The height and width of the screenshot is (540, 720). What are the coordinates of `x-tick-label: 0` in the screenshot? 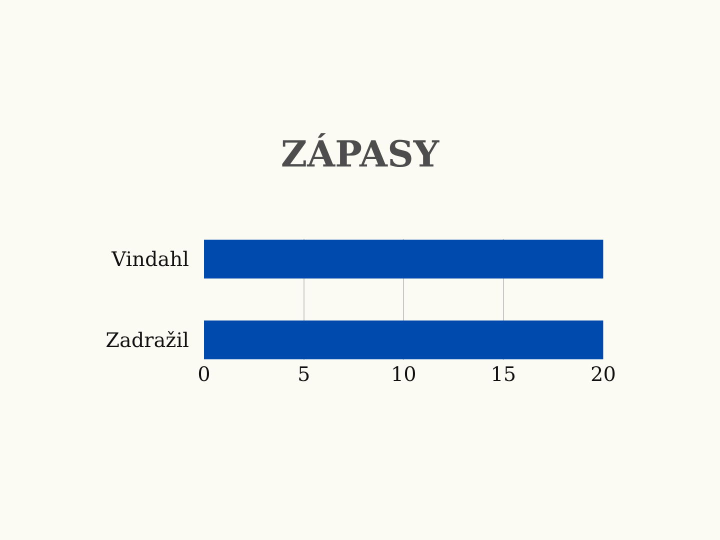 It's located at (204, 374).